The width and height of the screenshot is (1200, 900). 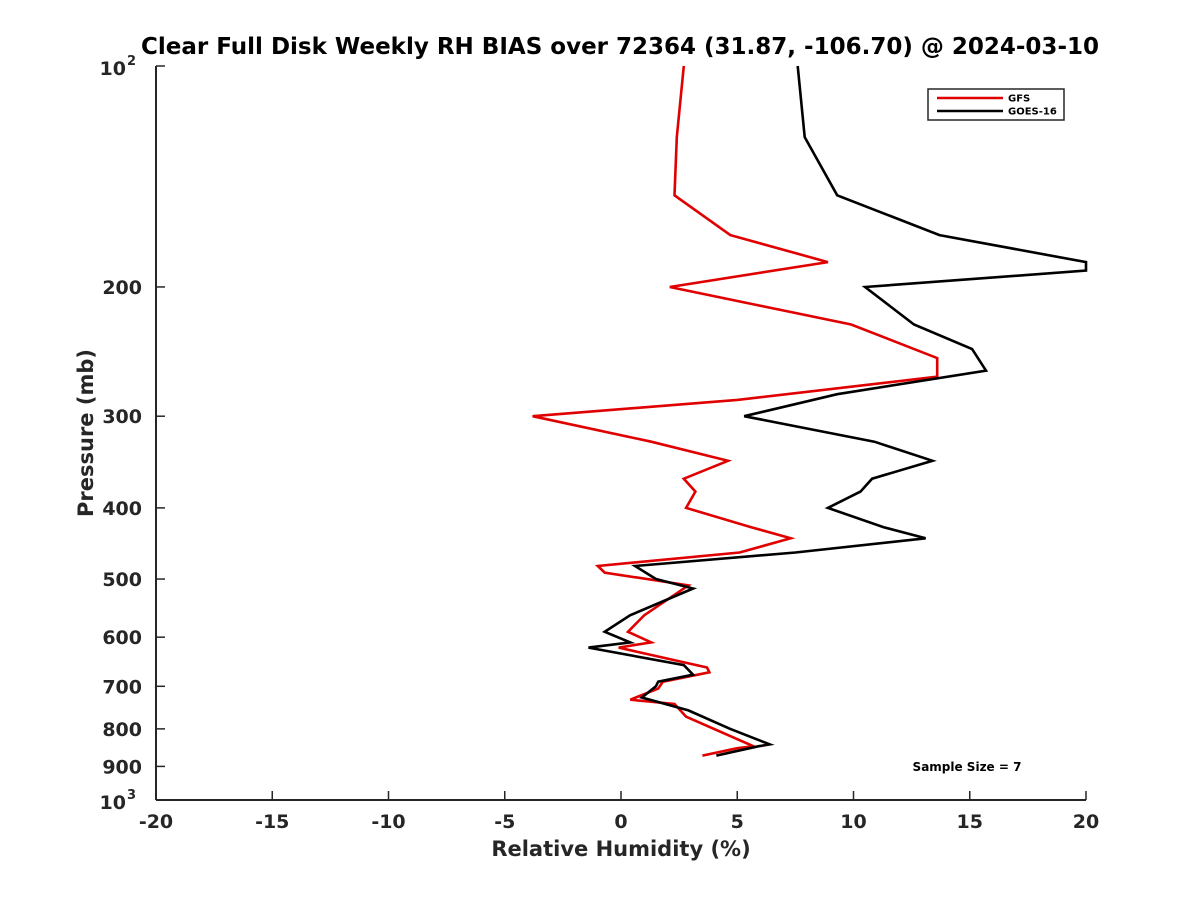 What do you see at coordinates (122, 580) in the screenshot?
I see `y-tick-label: 500` at bounding box center [122, 580].